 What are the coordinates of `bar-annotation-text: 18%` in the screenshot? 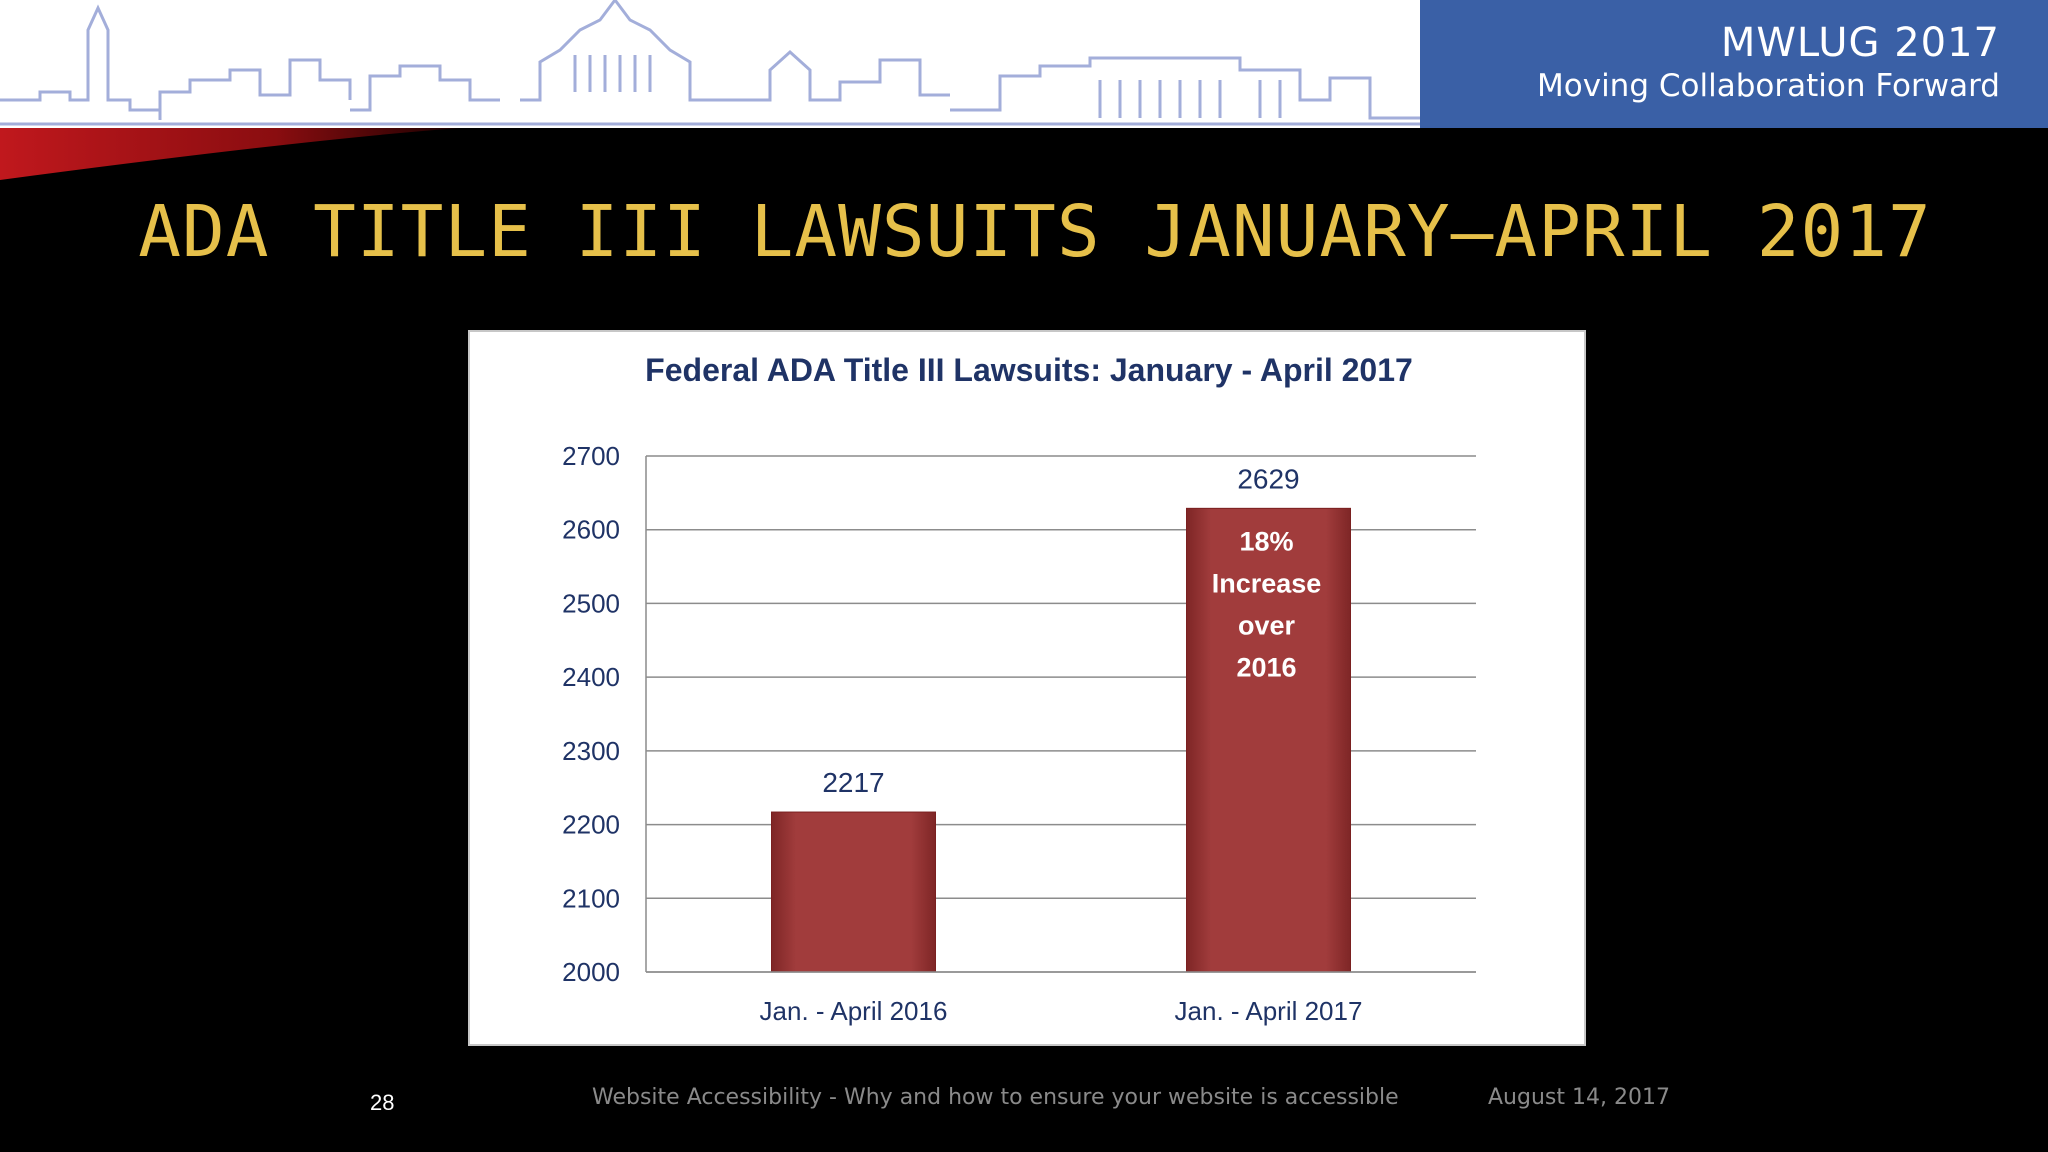 It's located at (1266, 541).